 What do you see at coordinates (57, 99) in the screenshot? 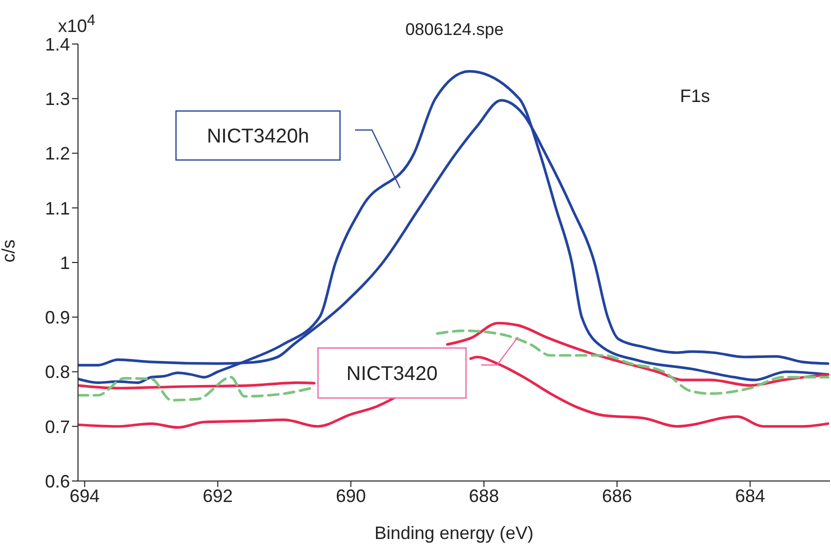
I see `y-tick-label: 1.3` at bounding box center [57, 99].